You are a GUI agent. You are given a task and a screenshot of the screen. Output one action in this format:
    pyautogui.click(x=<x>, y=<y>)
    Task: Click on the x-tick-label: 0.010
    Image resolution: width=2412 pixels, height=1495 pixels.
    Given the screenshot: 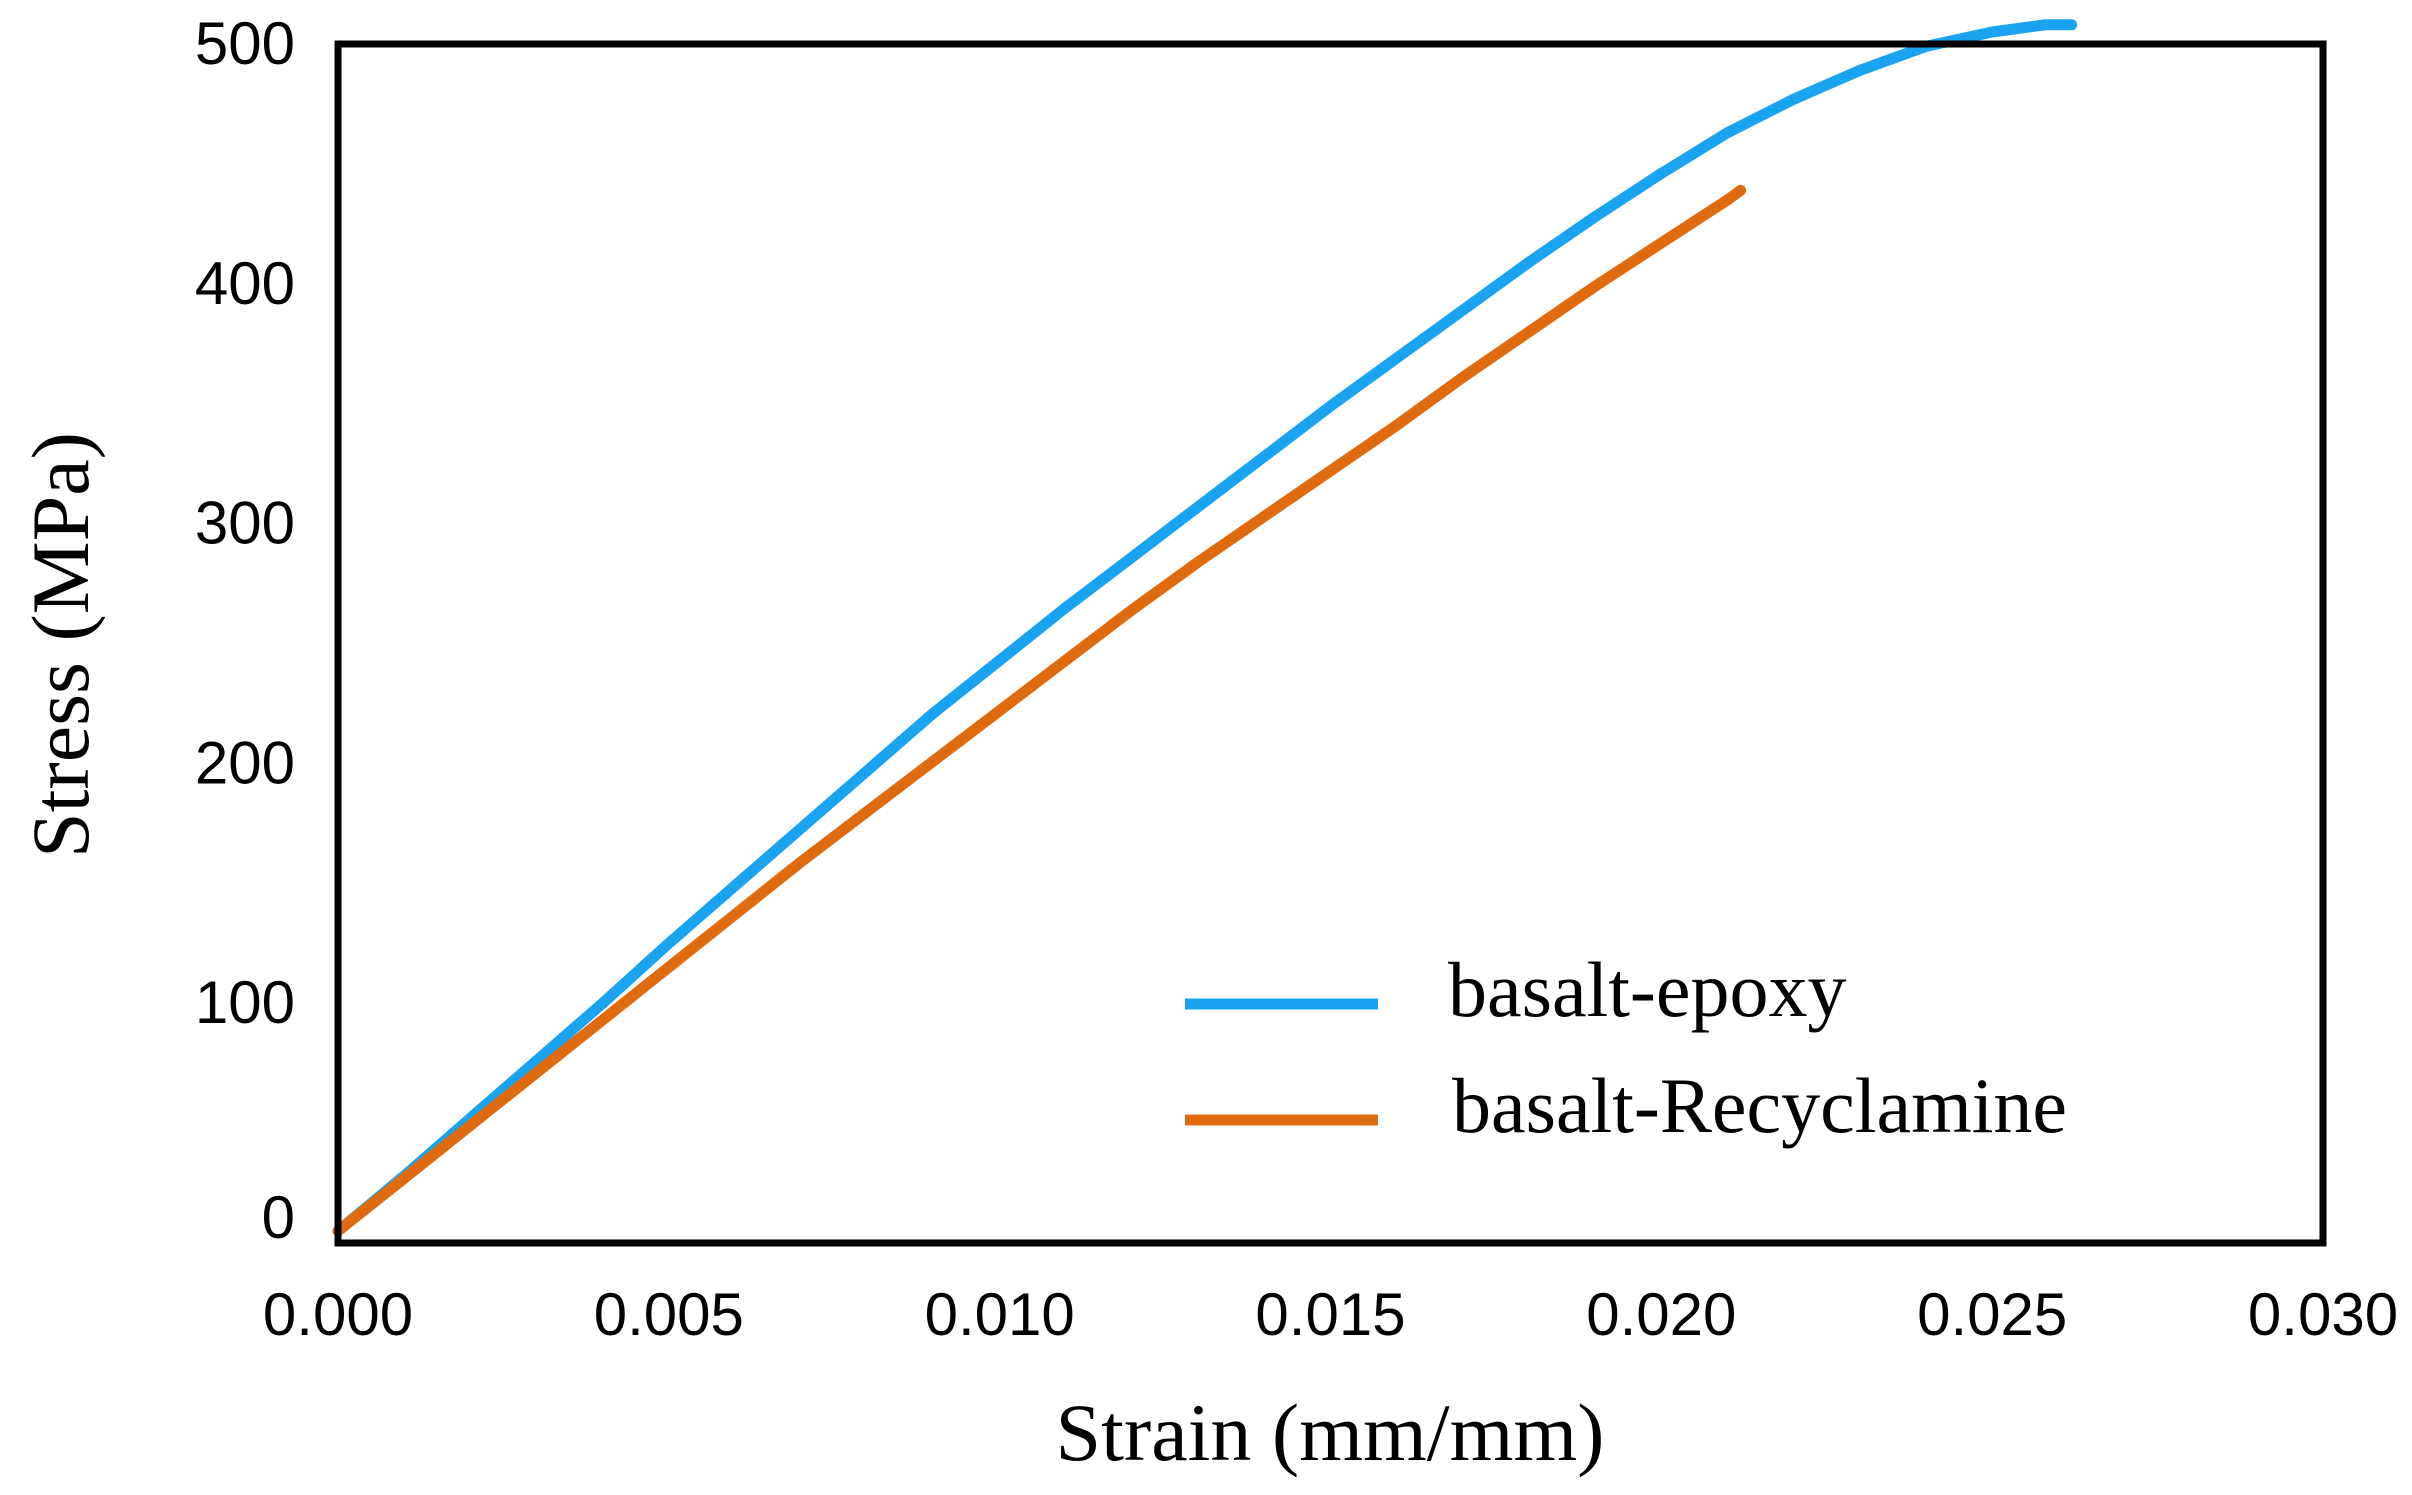 What is the action you would take?
    pyautogui.click(x=1000, y=1314)
    